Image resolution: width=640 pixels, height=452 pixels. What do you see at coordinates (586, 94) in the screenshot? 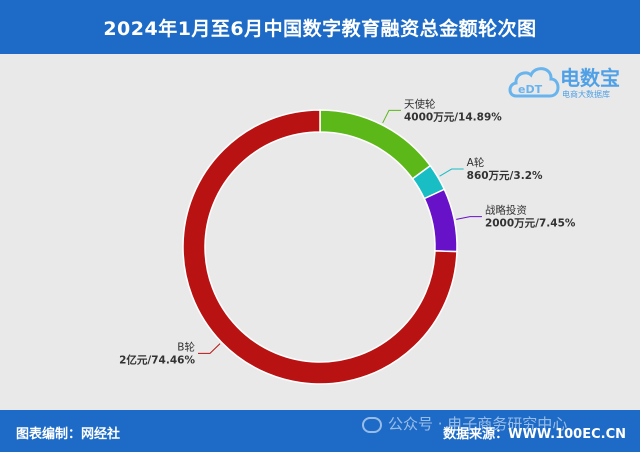
I see `logo-subtitle: 电商大数据库` at bounding box center [586, 94].